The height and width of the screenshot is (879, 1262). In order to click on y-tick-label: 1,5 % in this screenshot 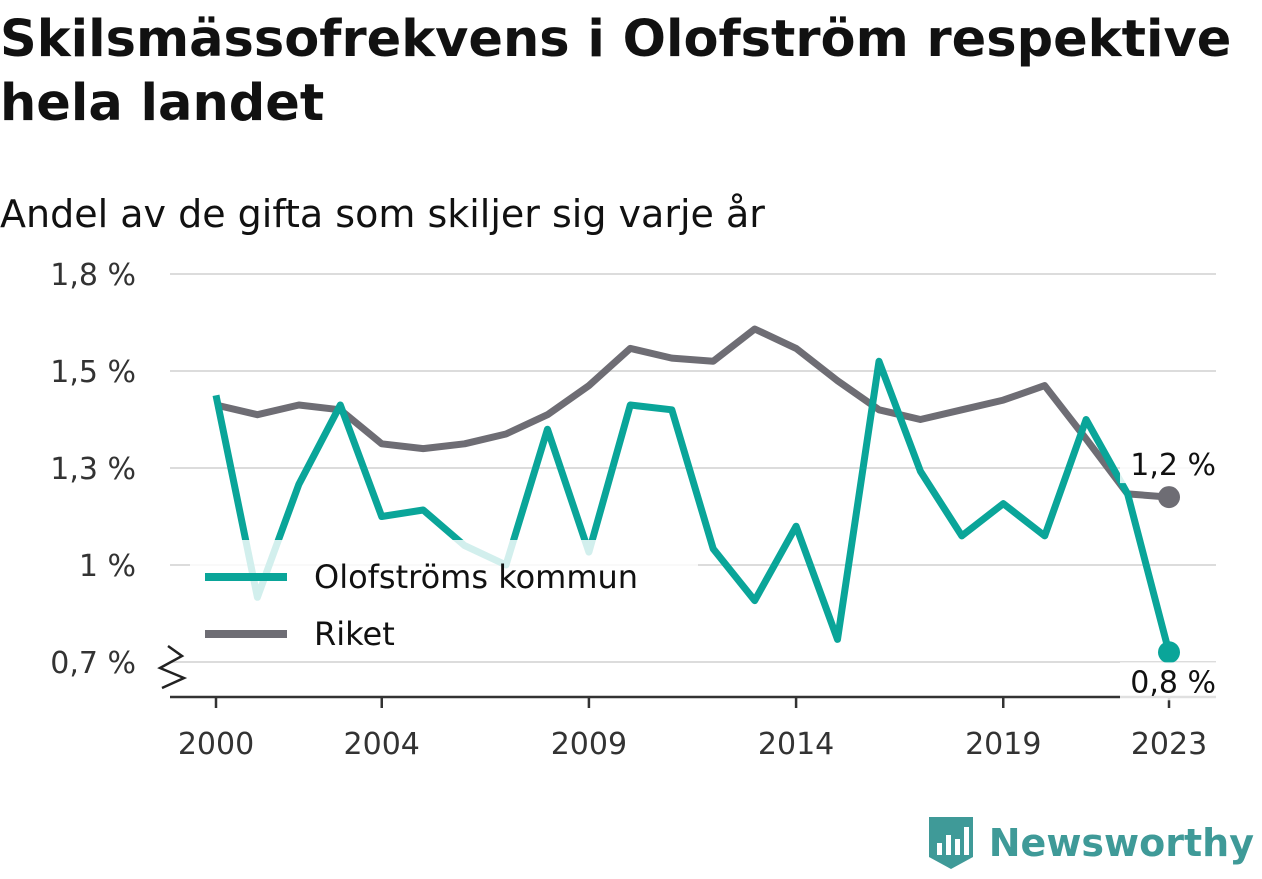, I will do `click(93, 372)`.